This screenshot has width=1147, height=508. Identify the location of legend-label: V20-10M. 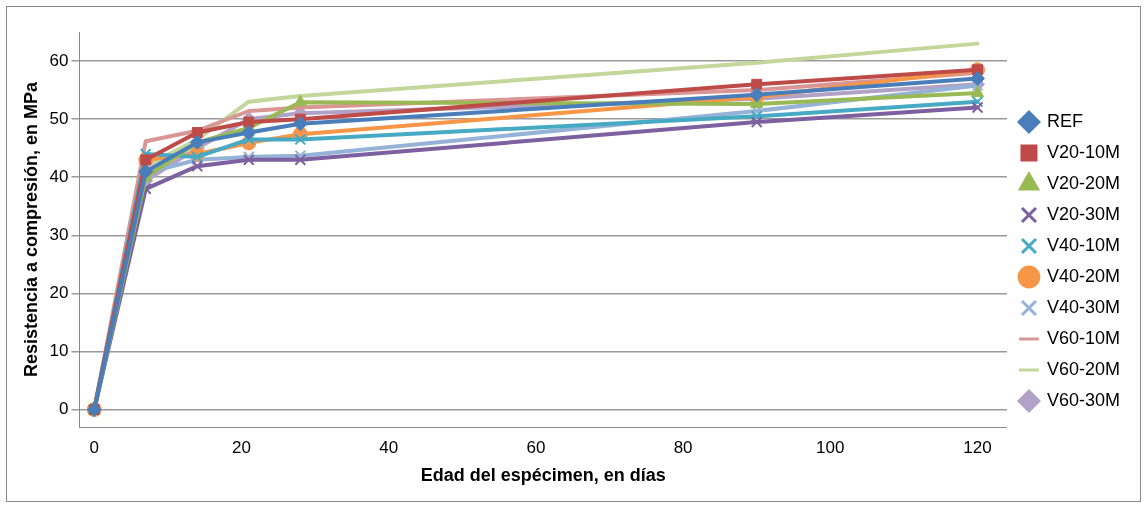
(1083, 151).